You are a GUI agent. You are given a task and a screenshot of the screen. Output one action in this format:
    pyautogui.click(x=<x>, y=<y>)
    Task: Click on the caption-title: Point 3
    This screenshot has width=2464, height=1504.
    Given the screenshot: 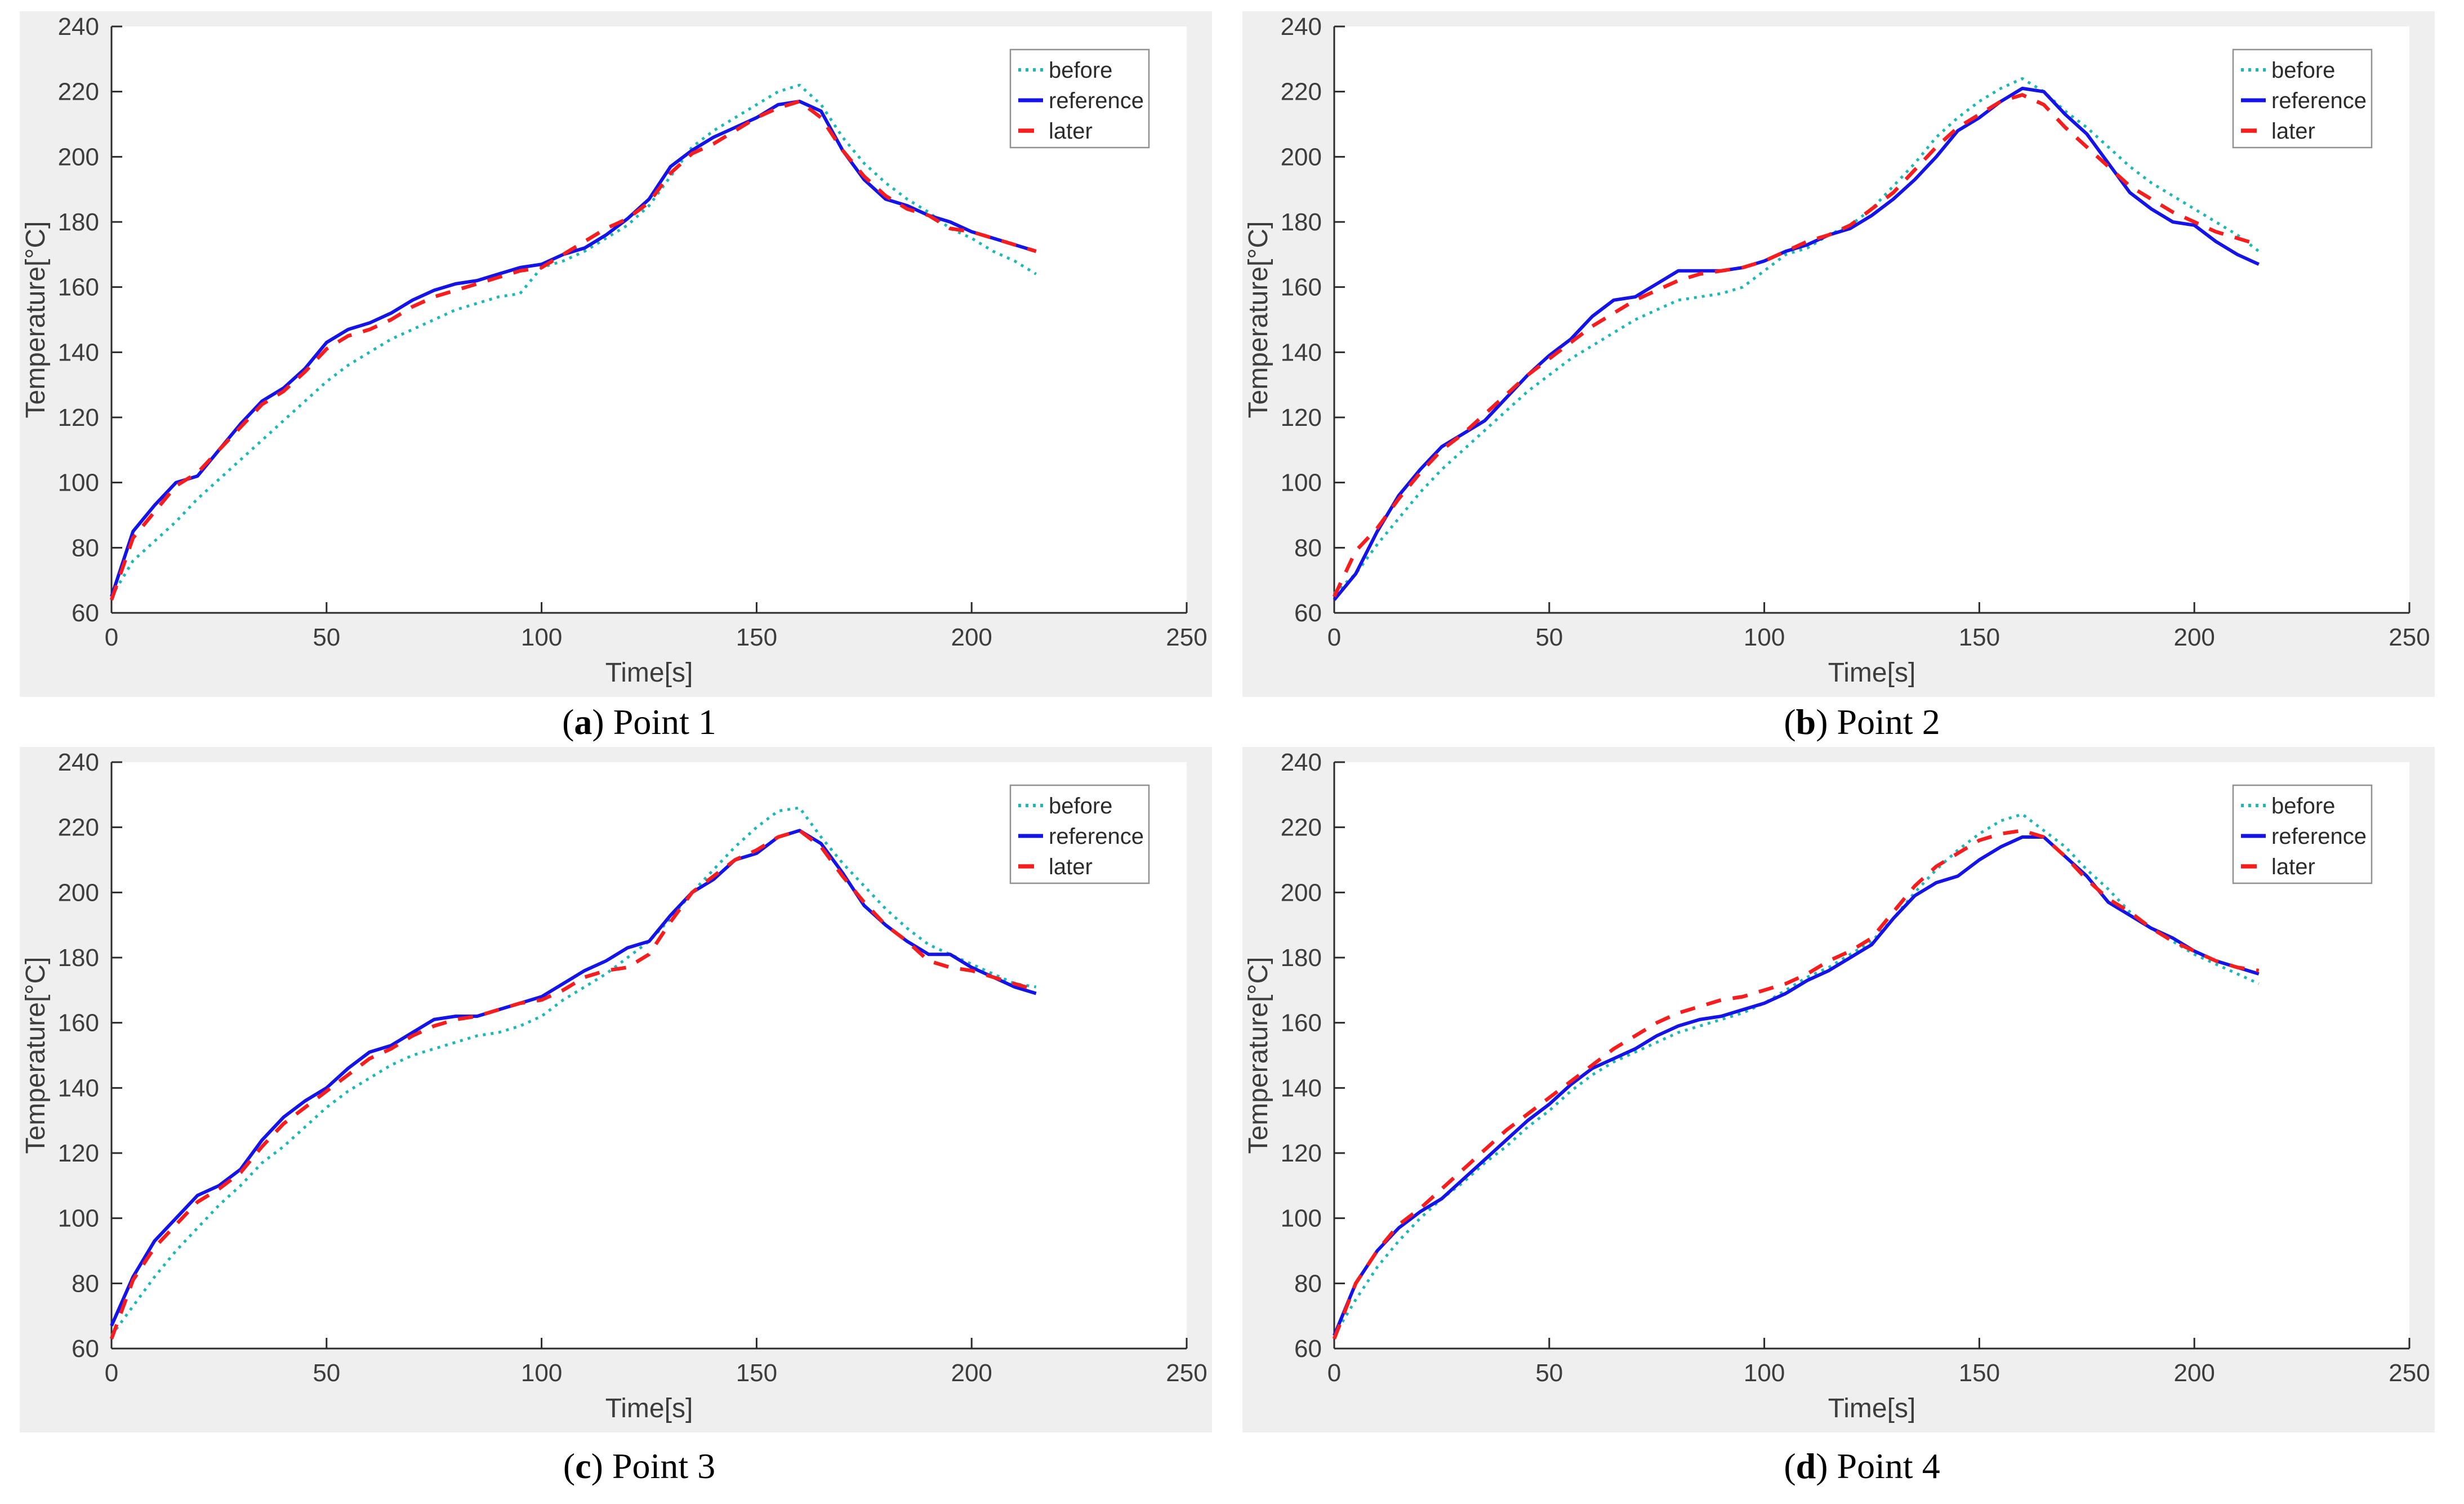 What is the action you would take?
    pyautogui.click(x=664, y=1466)
    